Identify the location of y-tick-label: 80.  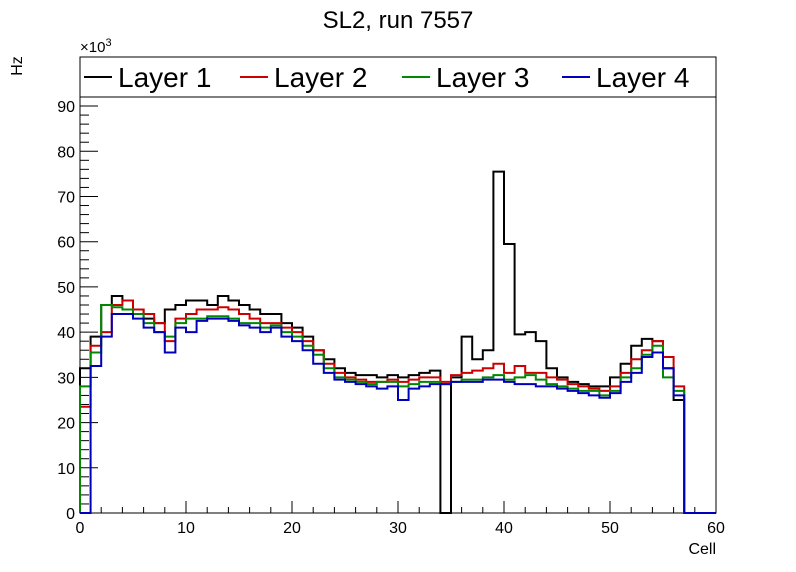
(66, 152).